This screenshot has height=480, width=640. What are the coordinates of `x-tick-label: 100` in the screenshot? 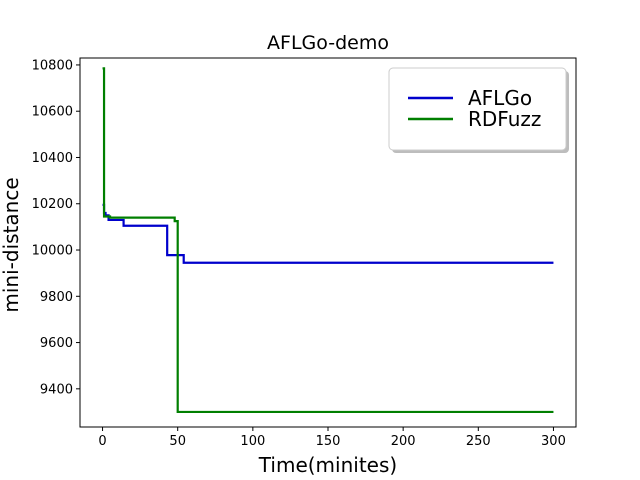 It's located at (252, 441).